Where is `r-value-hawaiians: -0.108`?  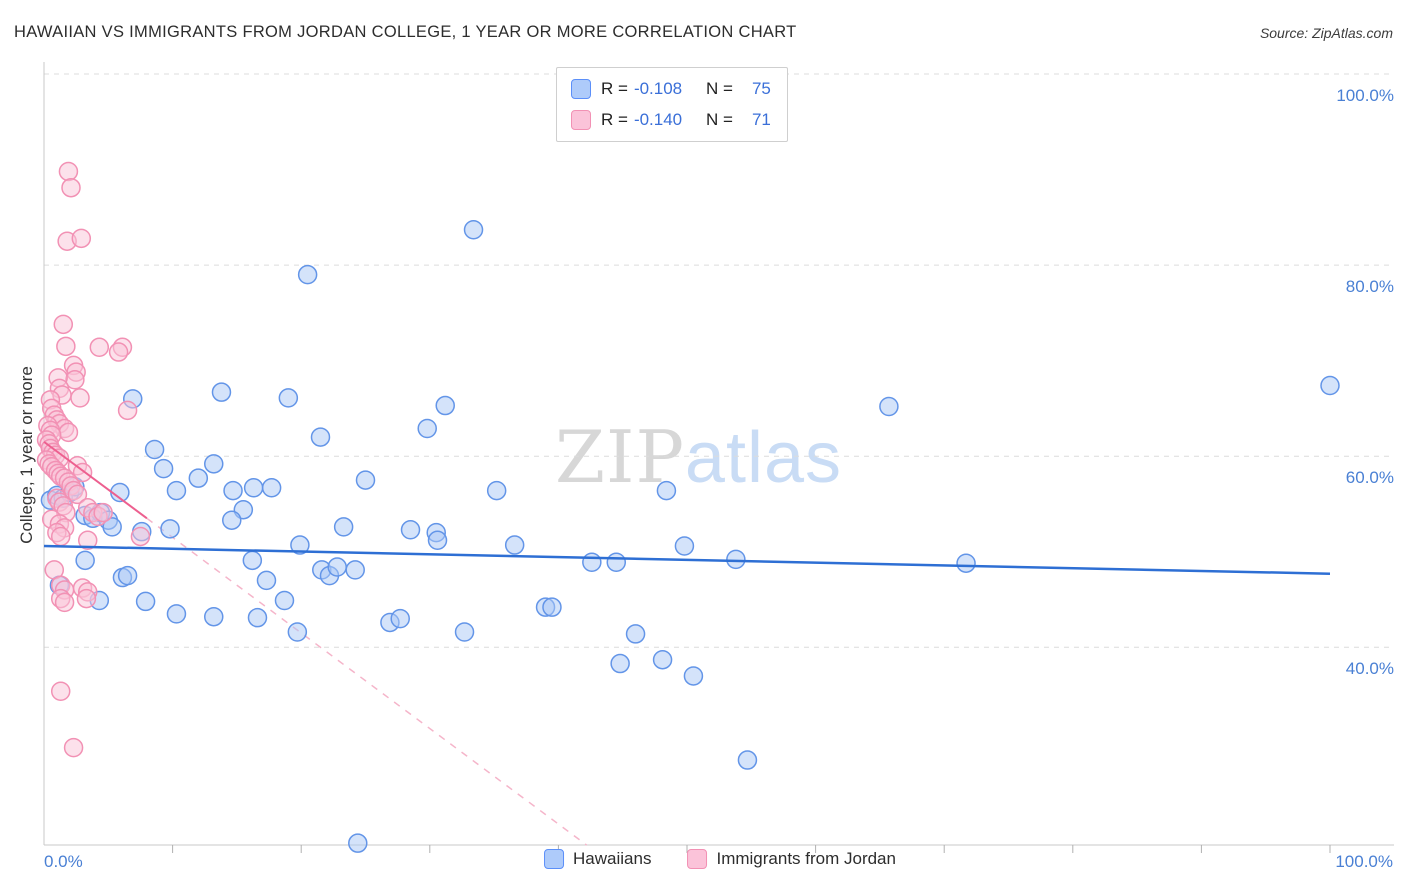 r-value-hawaiians: -0.108 is located at coordinates (658, 88).